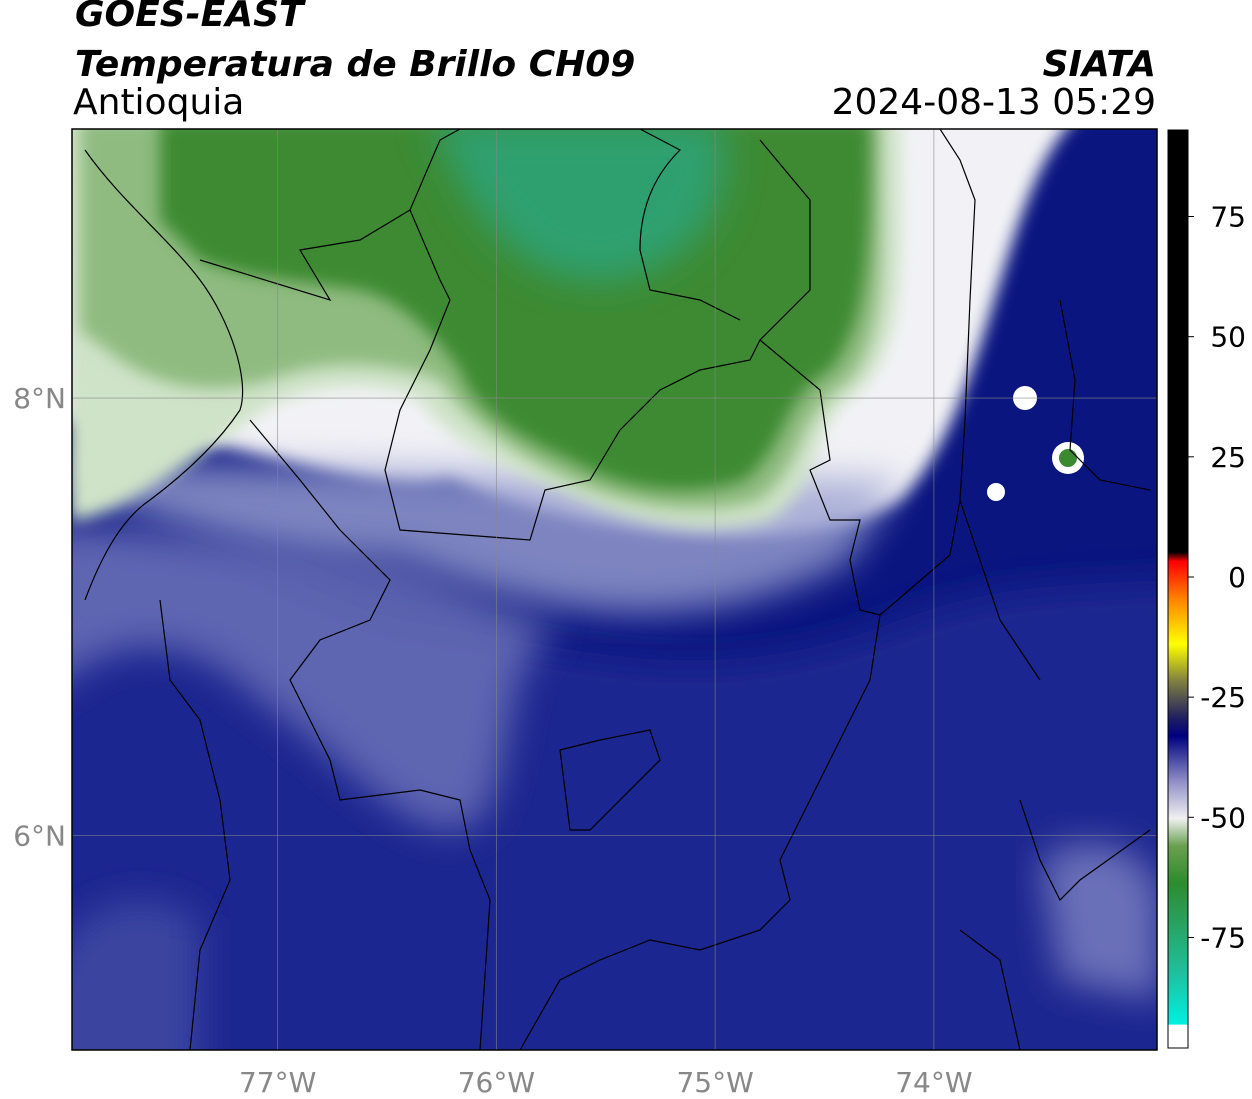 The height and width of the screenshot is (1099, 1252). What do you see at coordinates (1178, 589) in the screenshot?
I see `colorbar` at bounding box center [1178, 589].